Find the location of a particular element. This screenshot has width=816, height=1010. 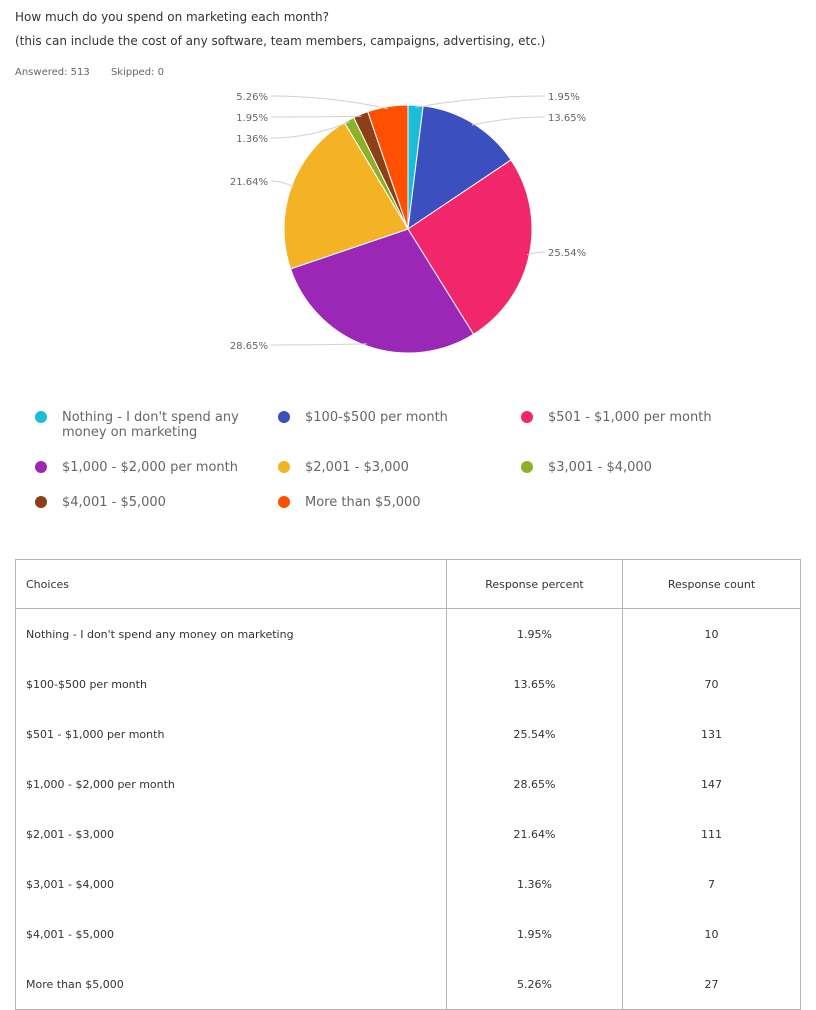

table-header-row: Choices Response percent Response count is located at coordinates (408, 584).